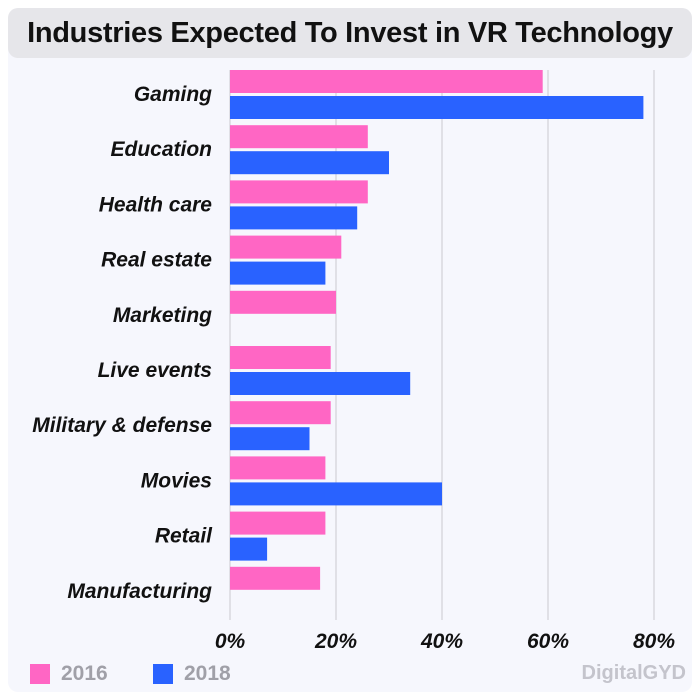 The width and height of the screenshot is (700, 700). What do you see at coordinates (176, 480) in the screenshot?
I see `category-label: Movies` at bounding box center [176, 480].